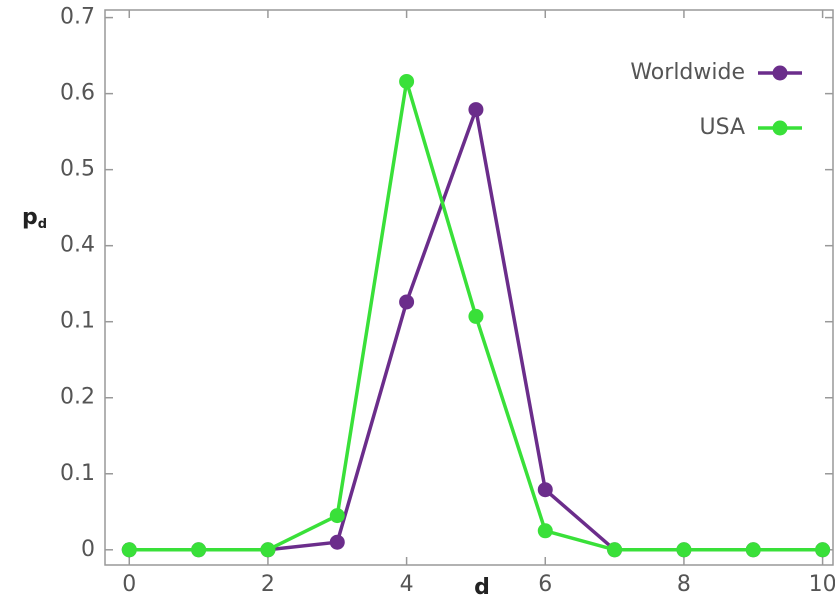  I want to click on y-tick-label: 0, so click(88, 549).